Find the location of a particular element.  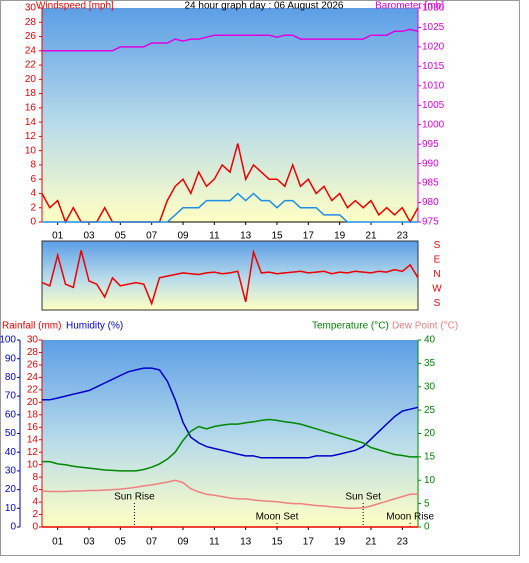

y3-tick-label: 20 is located at coordinates (11, 489).